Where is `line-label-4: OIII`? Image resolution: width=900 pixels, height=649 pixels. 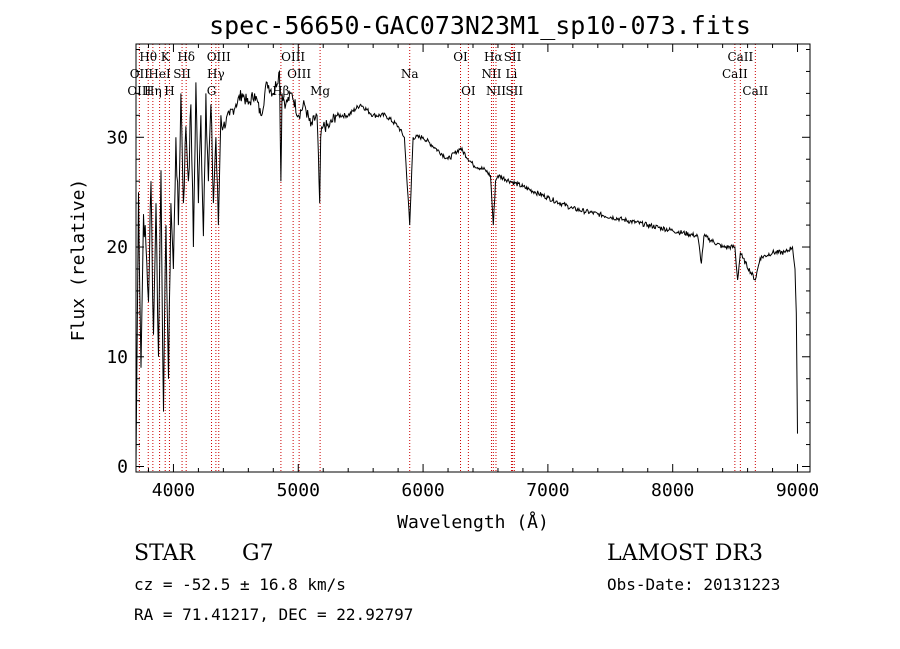
line-label-4: OIII is located at coordinates (293, 57).